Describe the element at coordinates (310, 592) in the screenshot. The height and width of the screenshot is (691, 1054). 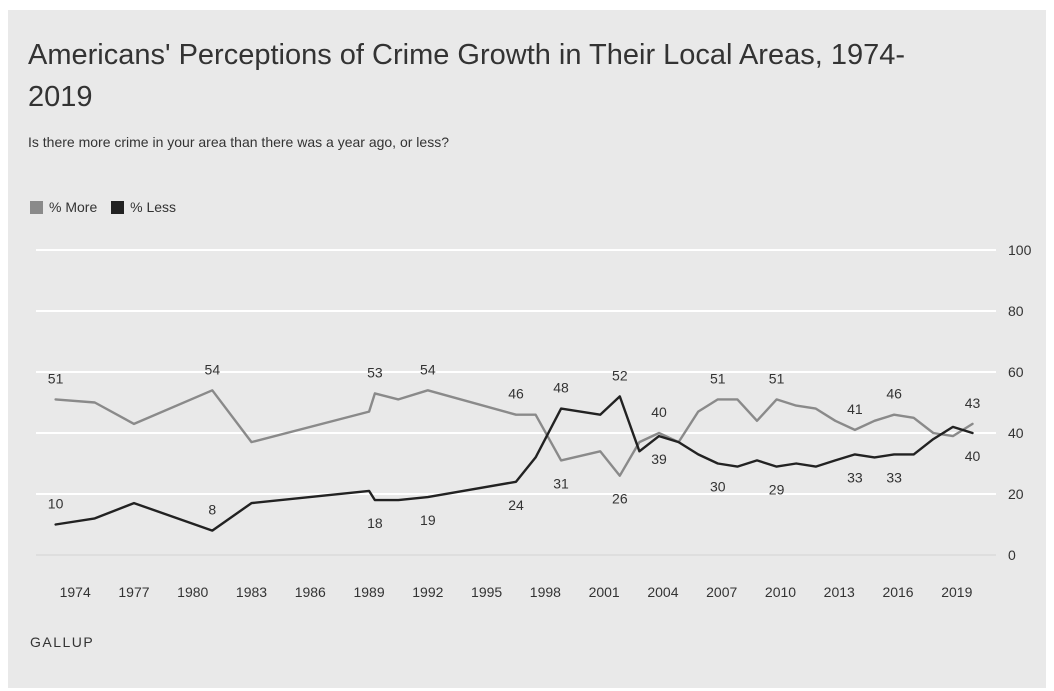
I see `x-tick-label-1986: 1986` at that location.